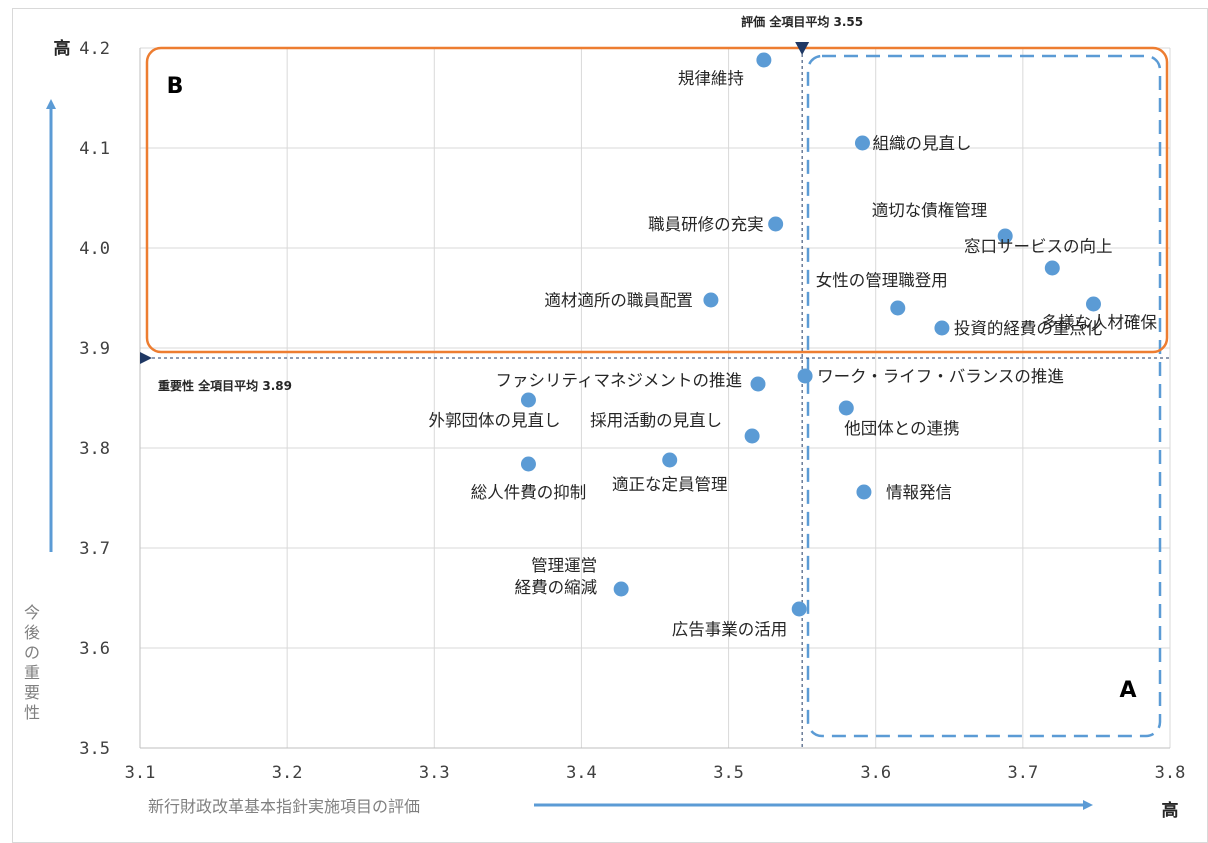  I want to click on point-label: 職員研修の充実, so click(706, 224).